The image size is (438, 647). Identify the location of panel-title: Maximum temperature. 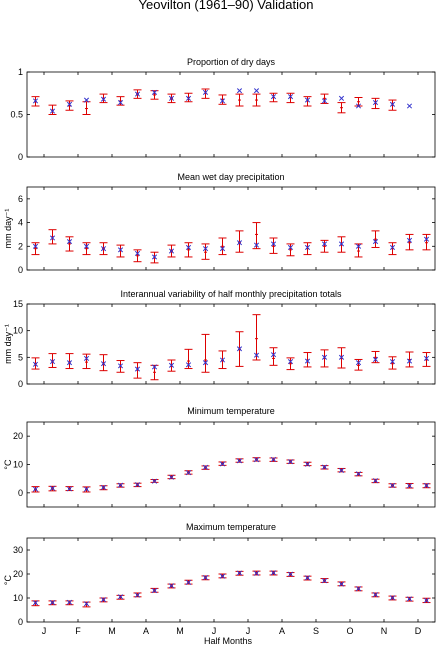
(231, 527).